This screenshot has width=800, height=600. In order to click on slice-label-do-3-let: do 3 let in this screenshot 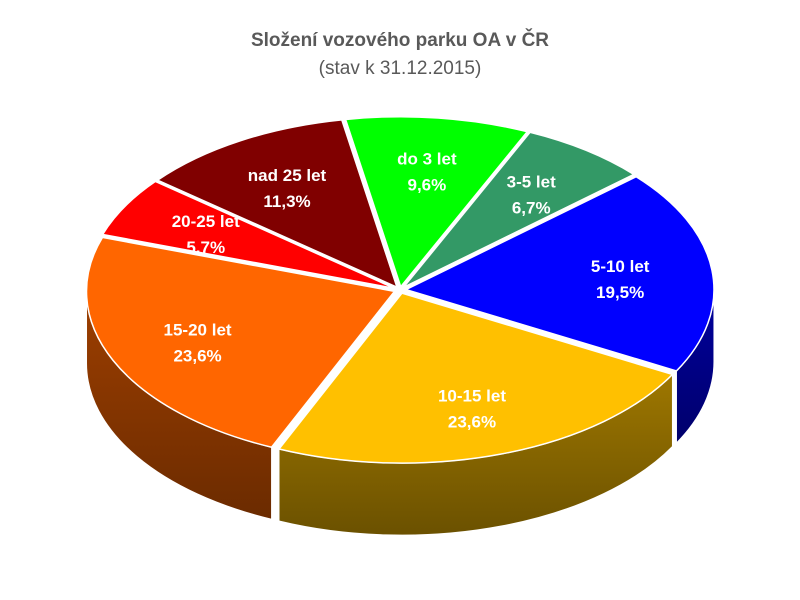, I will do `click(427, 159)`.